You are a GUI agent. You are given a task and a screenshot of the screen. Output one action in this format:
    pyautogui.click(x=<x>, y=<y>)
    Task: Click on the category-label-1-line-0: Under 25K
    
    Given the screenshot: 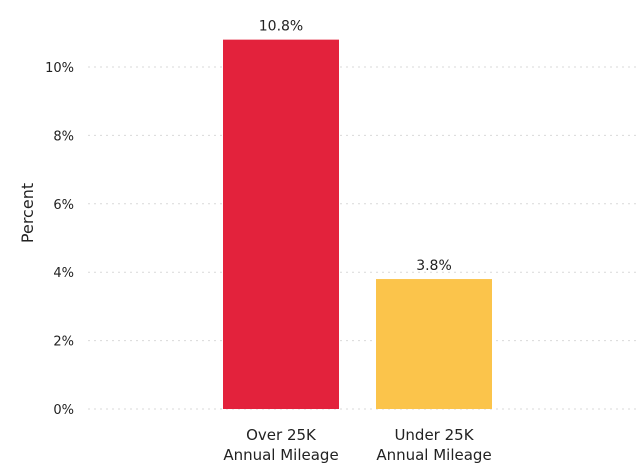 What is the action you would take?
    pyautogui.click(x=434, y=435)
    